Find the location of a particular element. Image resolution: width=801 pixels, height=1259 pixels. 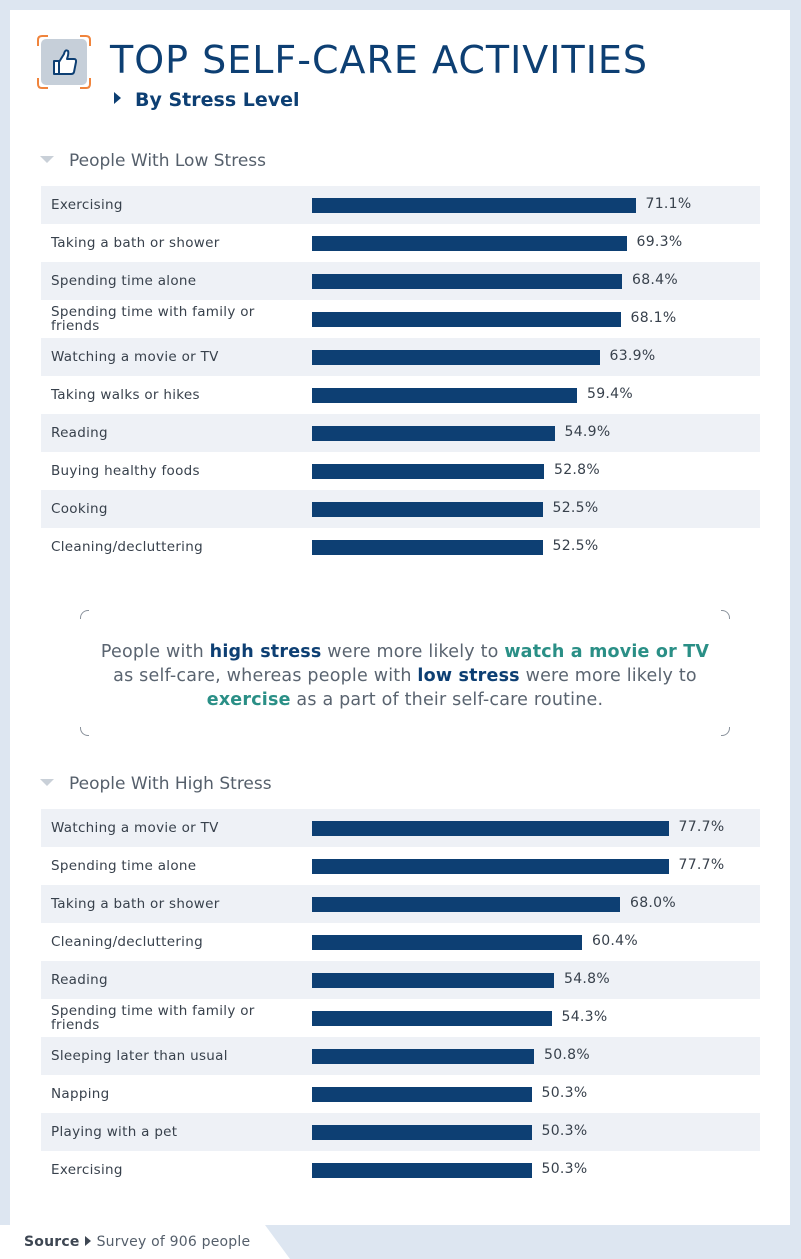

low-stress-title: People With Low Stress is located at coordinates (168, 161).